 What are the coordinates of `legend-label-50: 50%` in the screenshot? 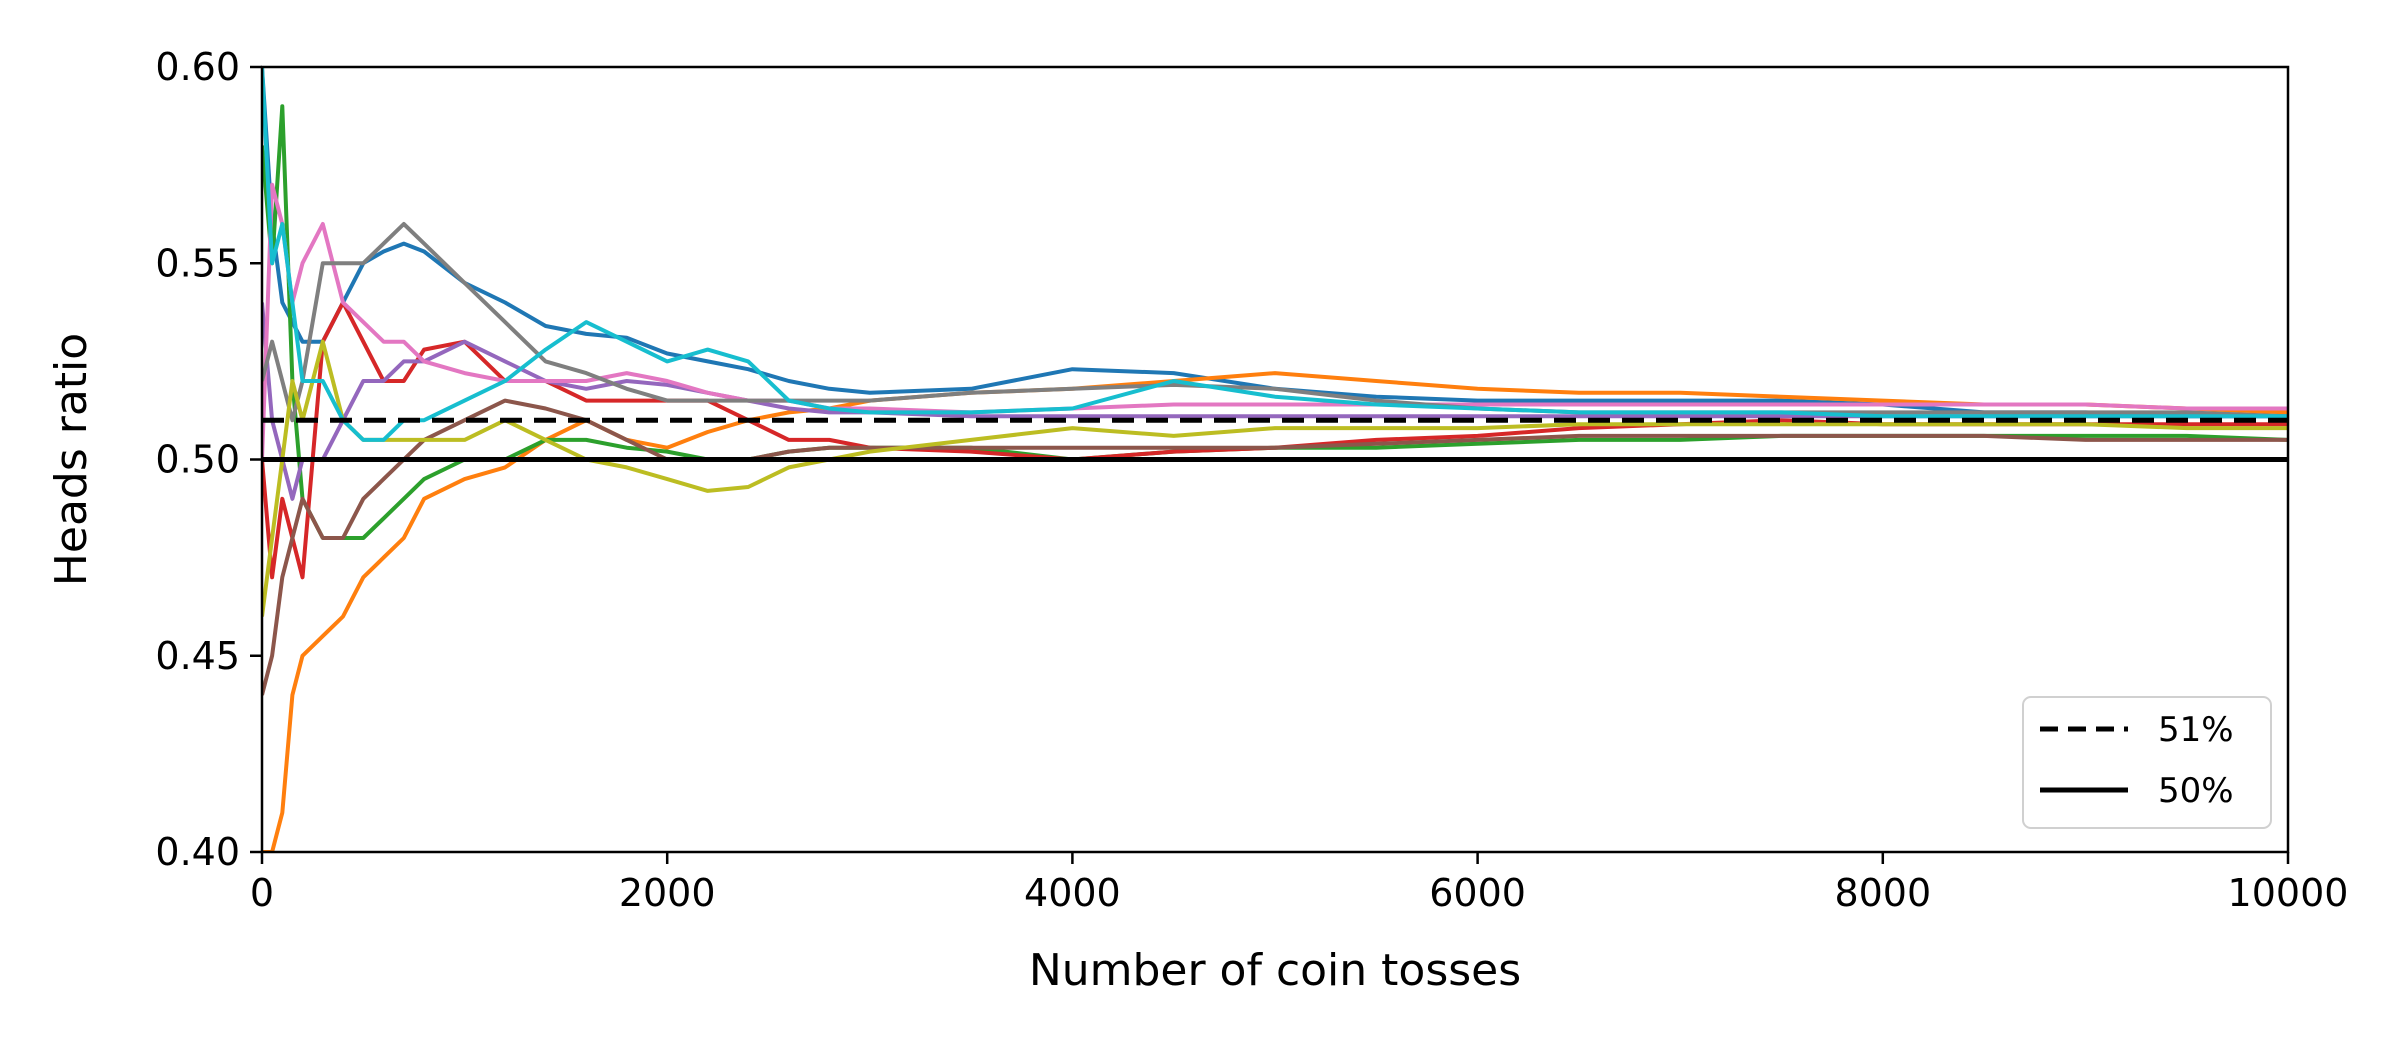 It's located at (2196, 791).